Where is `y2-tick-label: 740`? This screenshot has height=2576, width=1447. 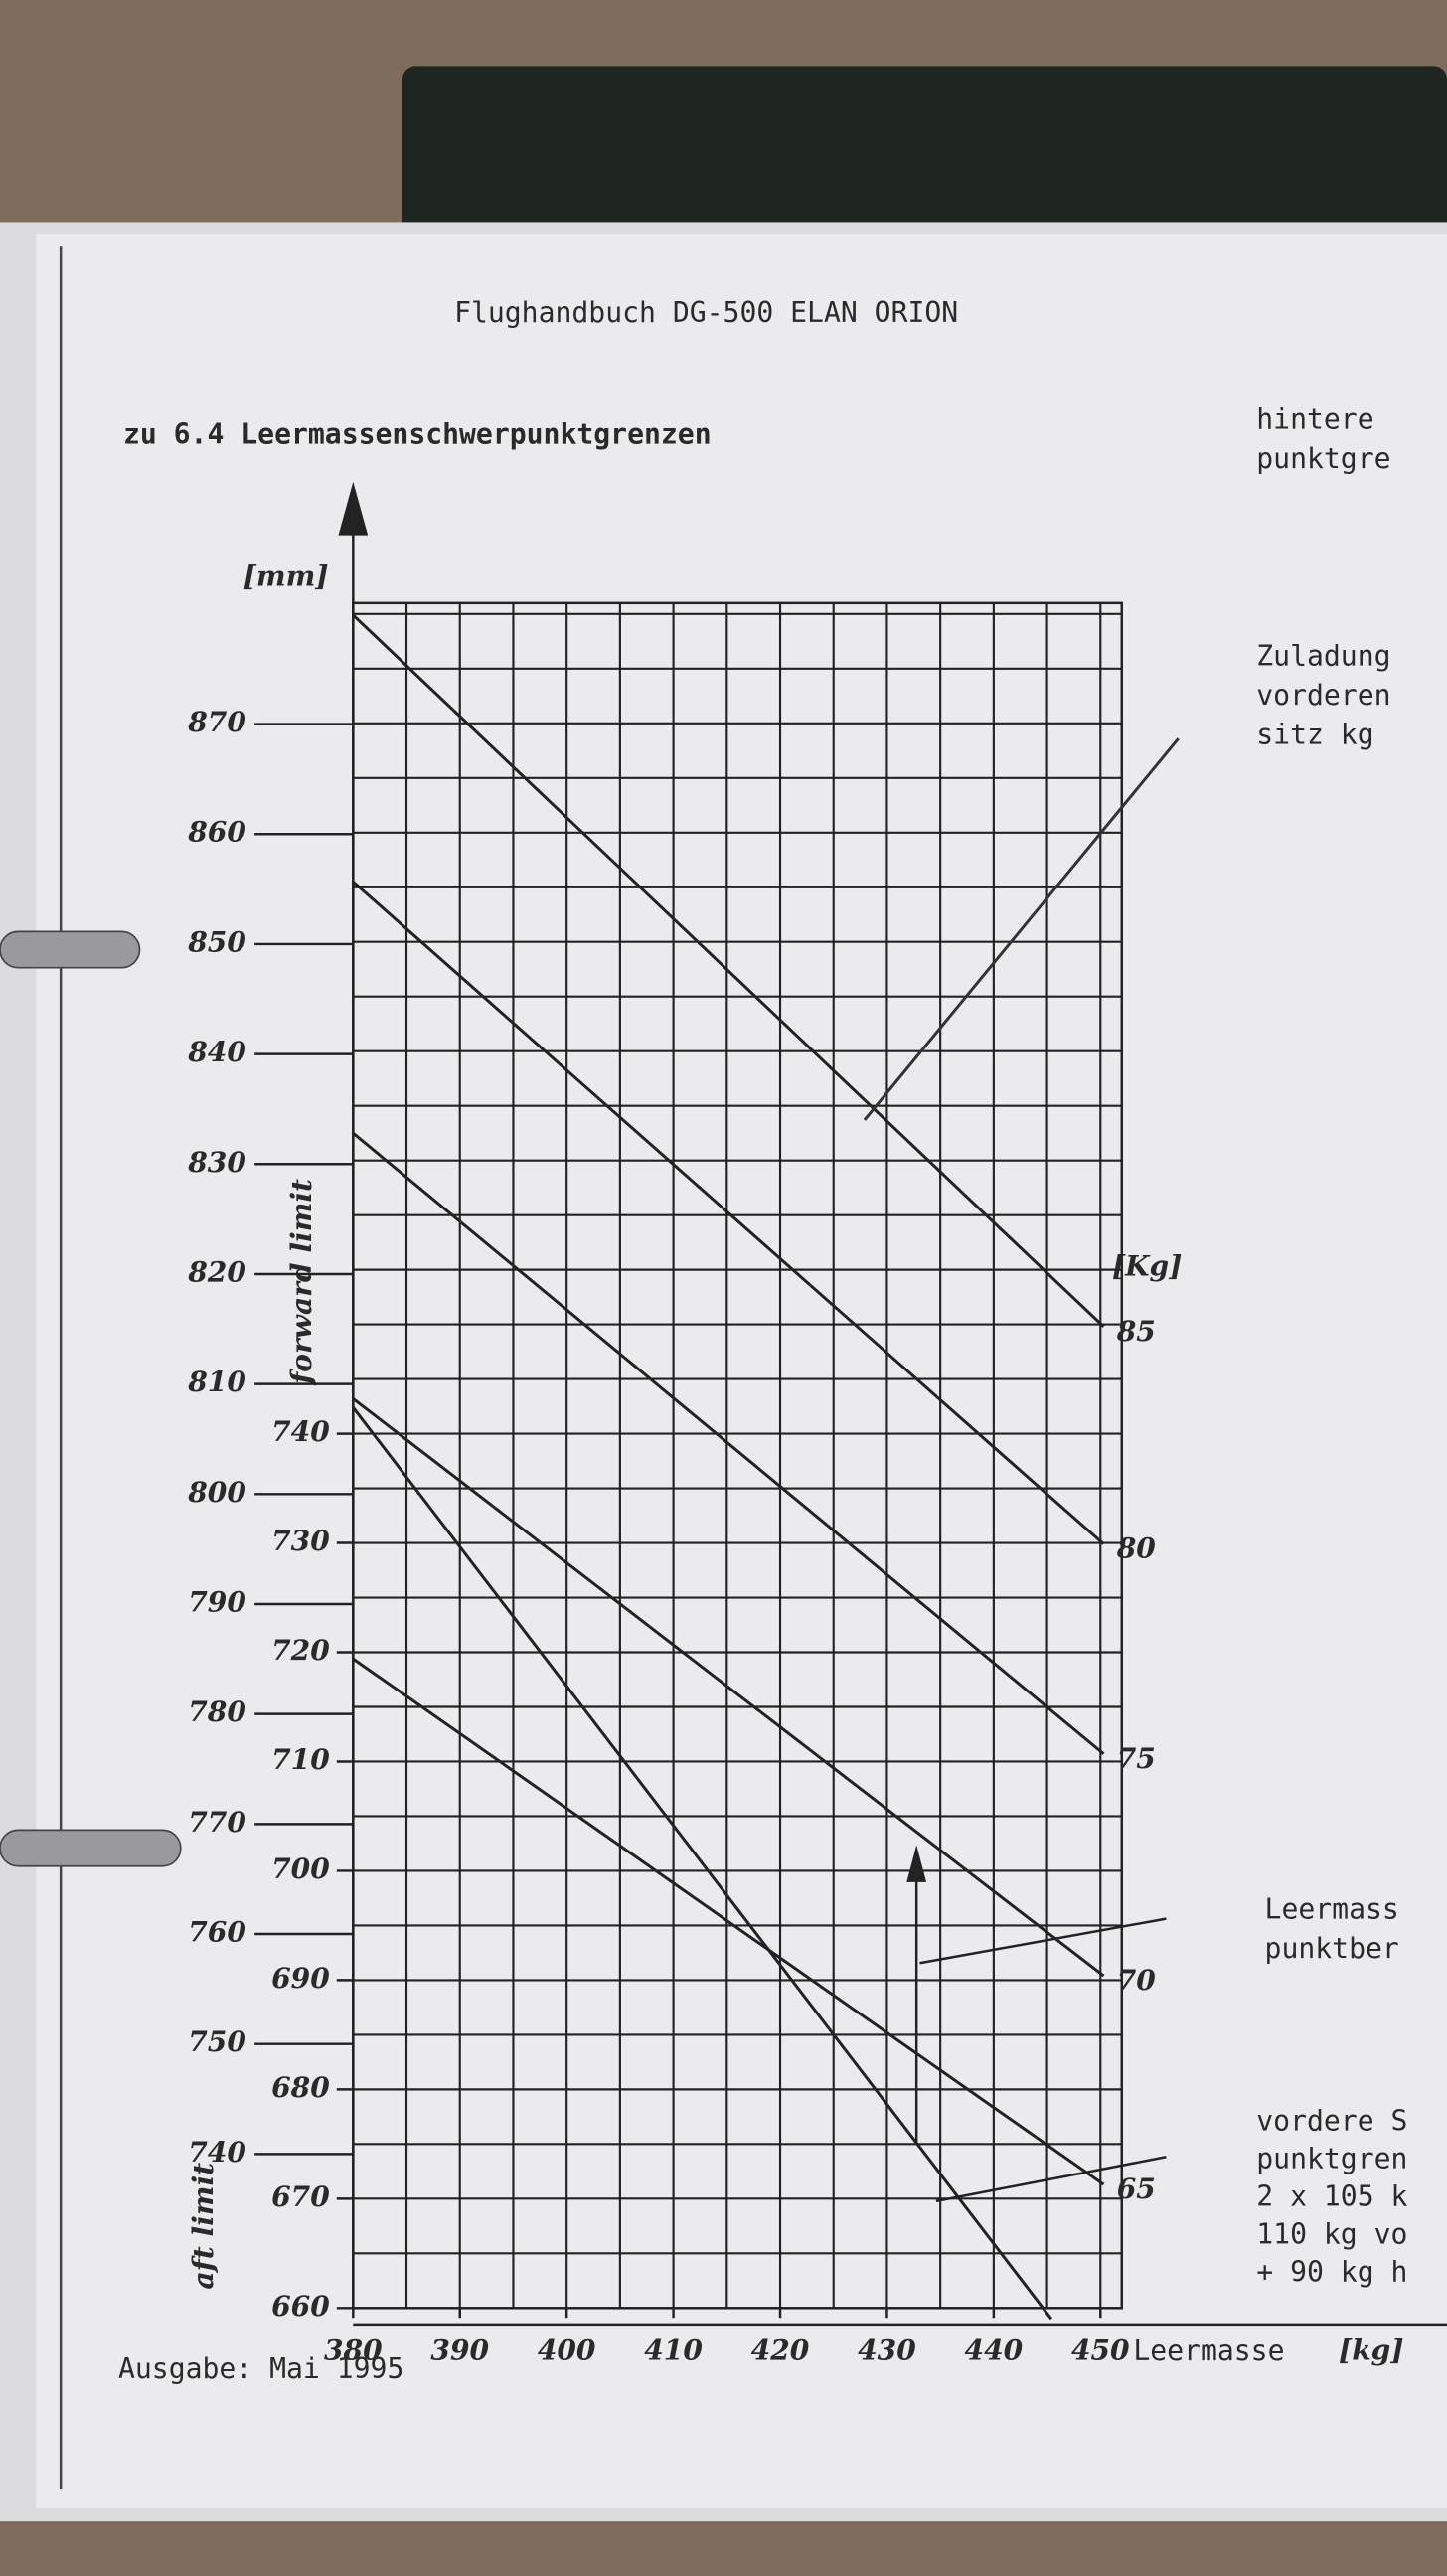 y2-tick-label: 740 is located at coordinates (217, 2152).